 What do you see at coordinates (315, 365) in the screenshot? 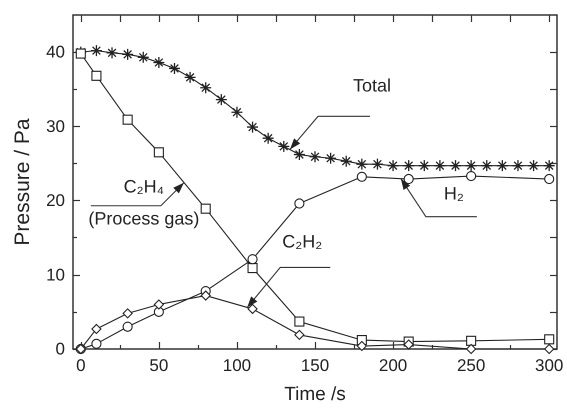
I see `x-tick-label: 150` at bounding box center [315, 365].